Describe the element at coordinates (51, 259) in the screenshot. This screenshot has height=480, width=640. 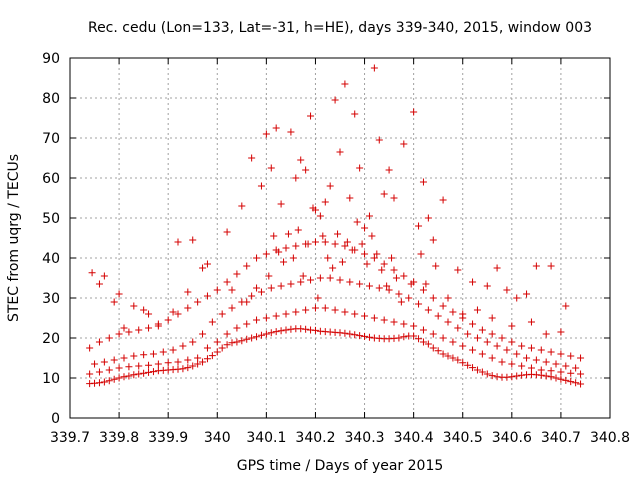
I see `y-tick-label: 40` at that location.